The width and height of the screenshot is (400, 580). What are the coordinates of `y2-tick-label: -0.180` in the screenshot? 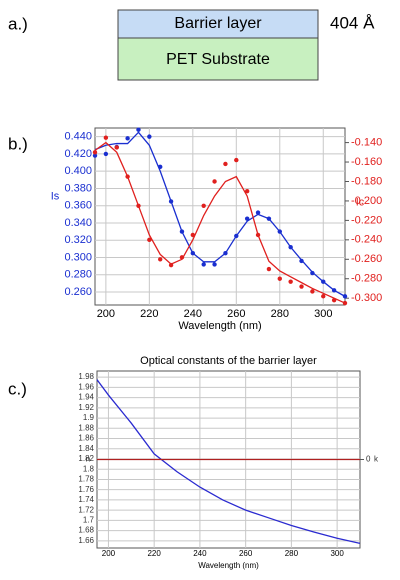 It's located at (366, 181).